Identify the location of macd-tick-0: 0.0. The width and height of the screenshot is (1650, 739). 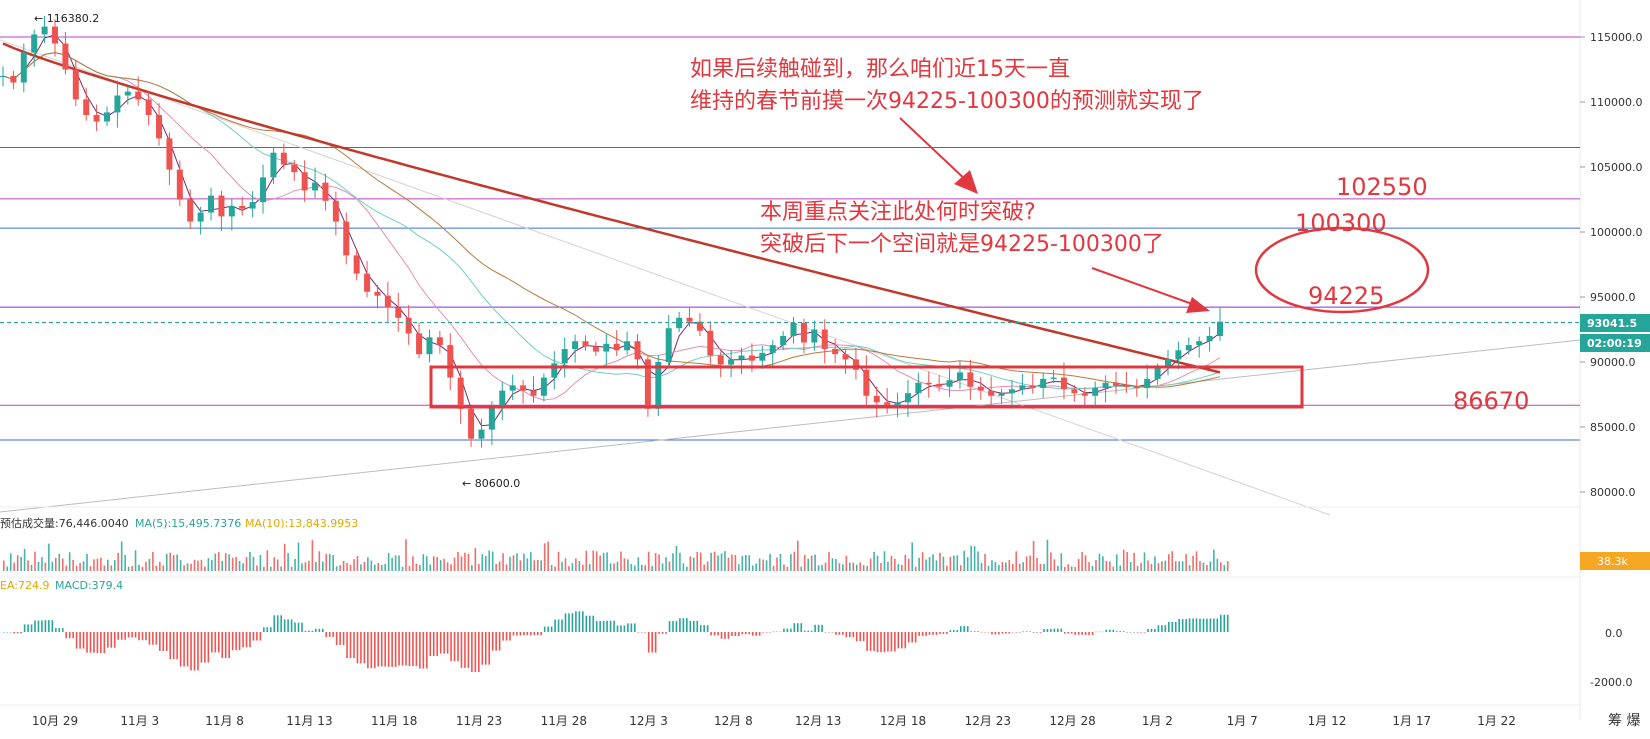
(1614, 633).